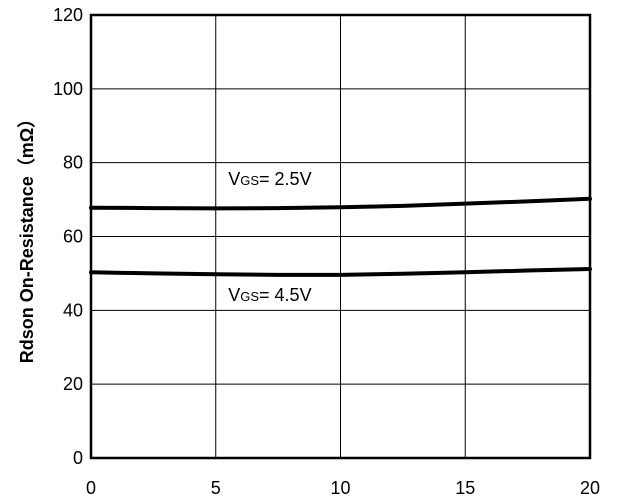 The image size is (619, 500). What do you see at coordinates (590, 488) in the screenshot?
I see `x-tick-label: 20` at bounding box center [590, 488].